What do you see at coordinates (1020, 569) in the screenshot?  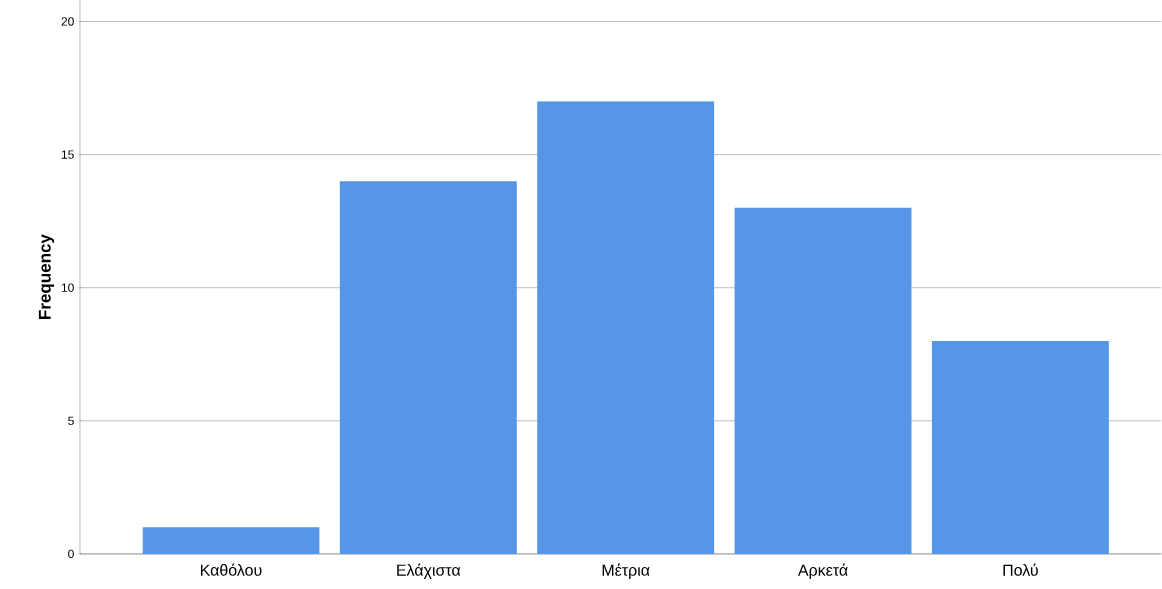 I see `x-tick-label: Πολύ` at bounding box center [1020, 569].